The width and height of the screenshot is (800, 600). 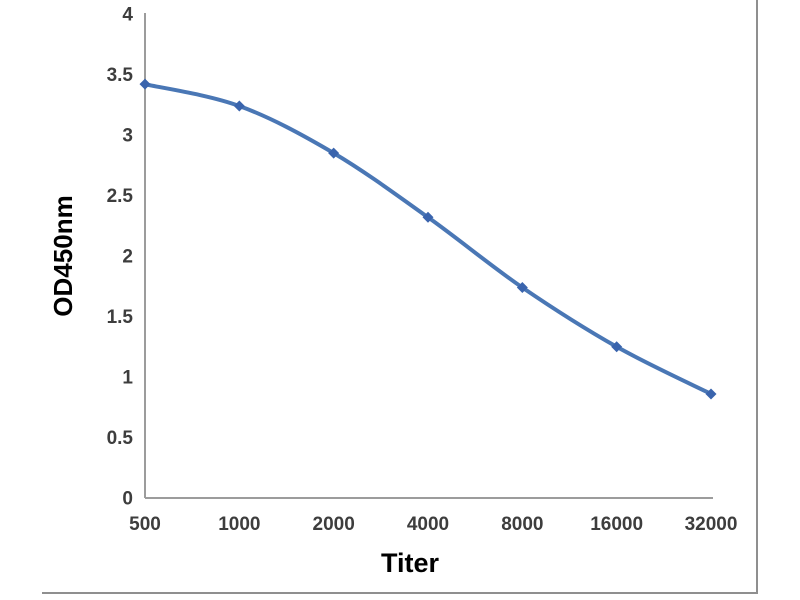 What do you see at coordinates (127, 257) in the screenshot?
I see `y-tick-label: 2` at bounding box center [127, 257].